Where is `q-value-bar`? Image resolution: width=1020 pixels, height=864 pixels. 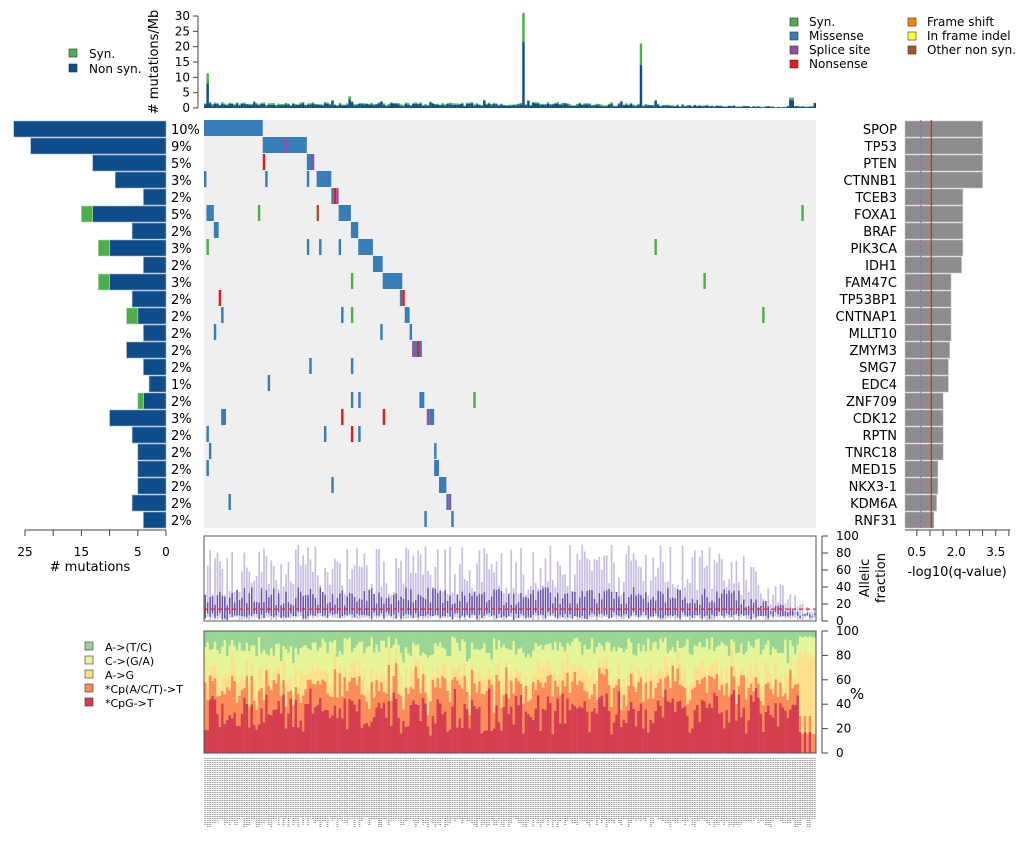
q-value-bar is located at coordinates (933, 265).